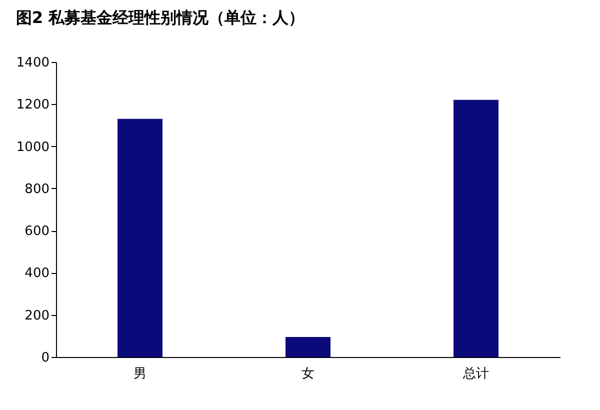 The height and width of the screenshot is (410, 600). I want to click on y-tick-label: 1200, so click(33, 105).